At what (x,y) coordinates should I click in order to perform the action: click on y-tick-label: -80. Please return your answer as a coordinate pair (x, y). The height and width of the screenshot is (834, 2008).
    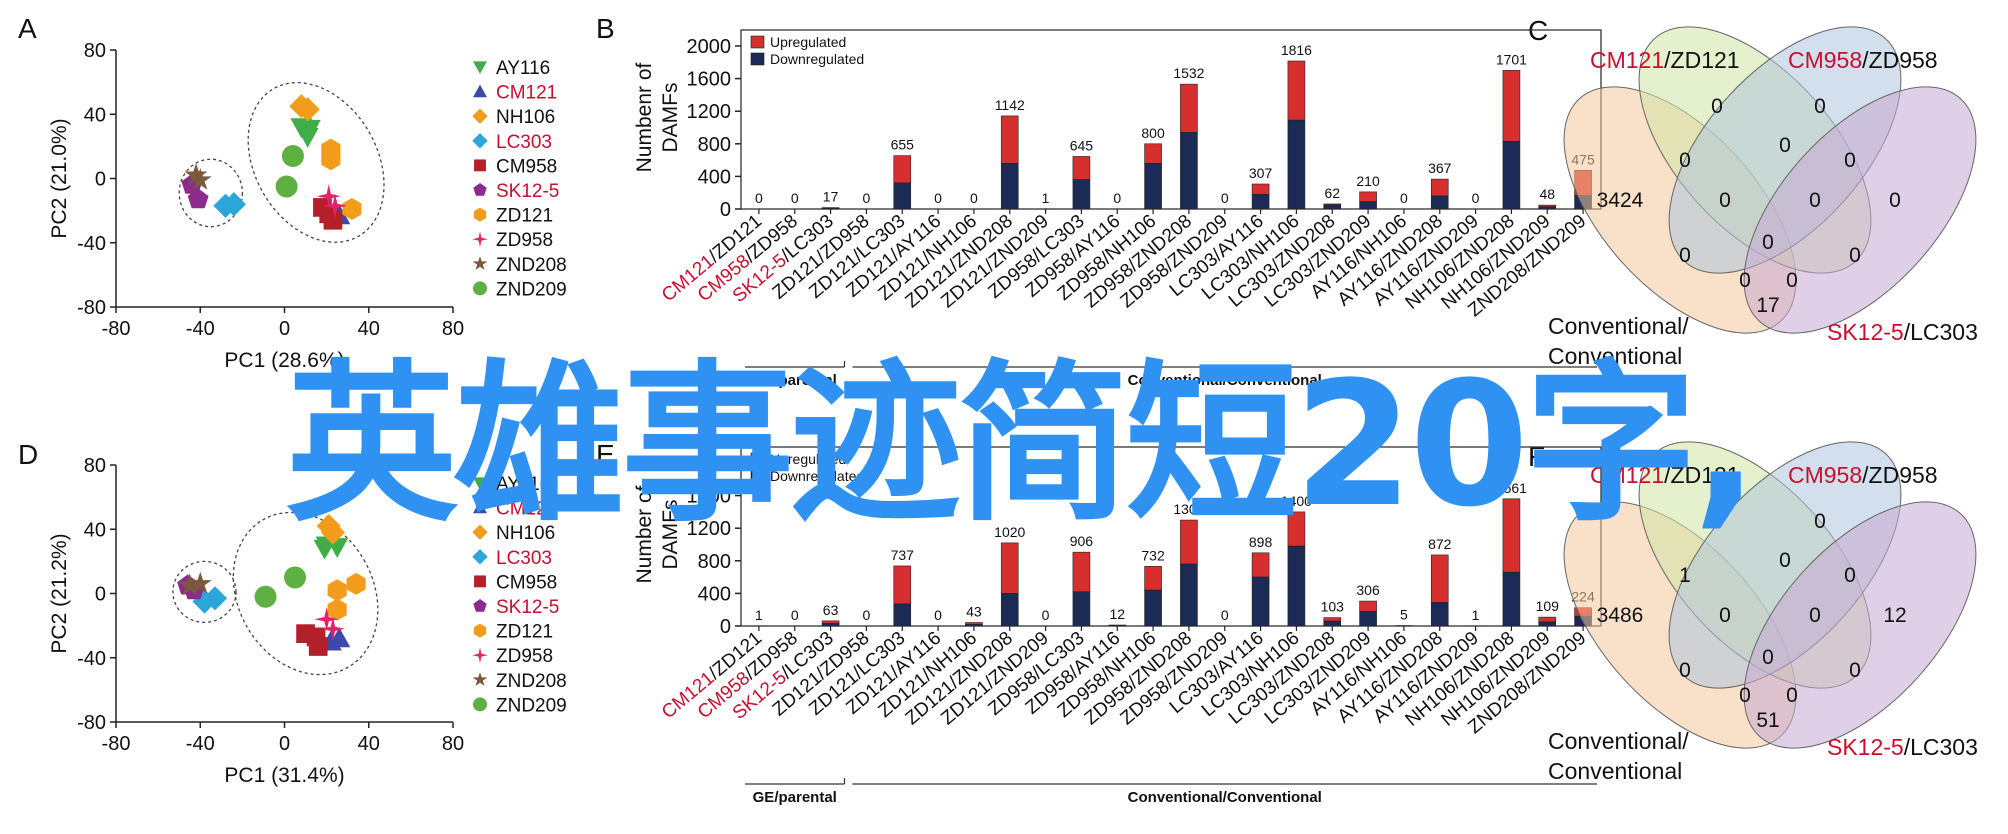
    Looking at the image, I should click on (91, 723).